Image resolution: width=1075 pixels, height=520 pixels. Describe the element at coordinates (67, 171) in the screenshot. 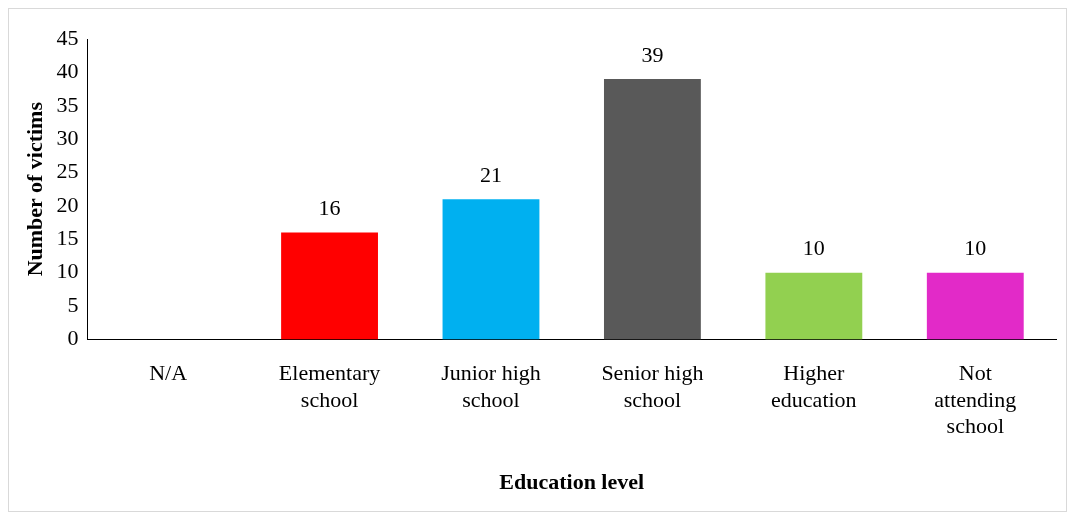

I see `y-tick-label: 25` at that location.